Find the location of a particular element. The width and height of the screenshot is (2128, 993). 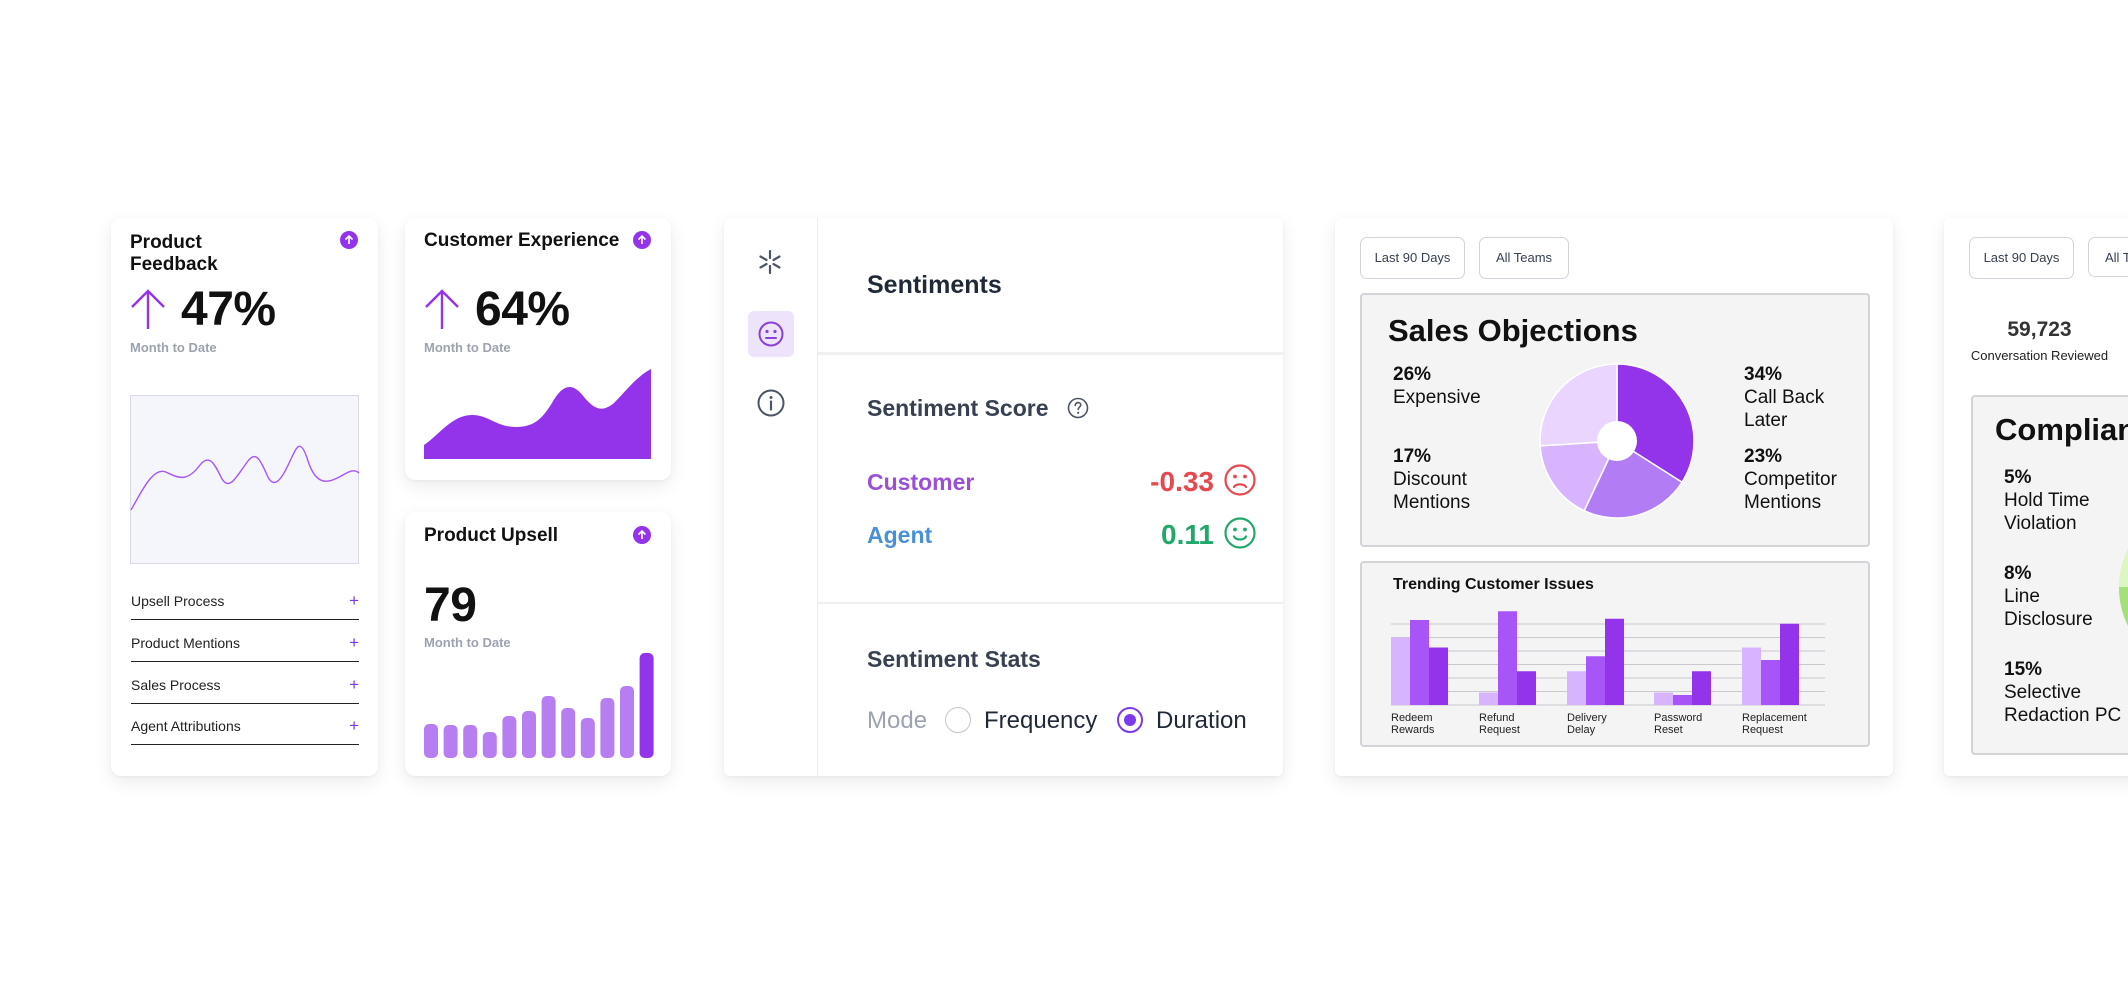

product-feedback-line-chart is located at coordinates (245, 479).